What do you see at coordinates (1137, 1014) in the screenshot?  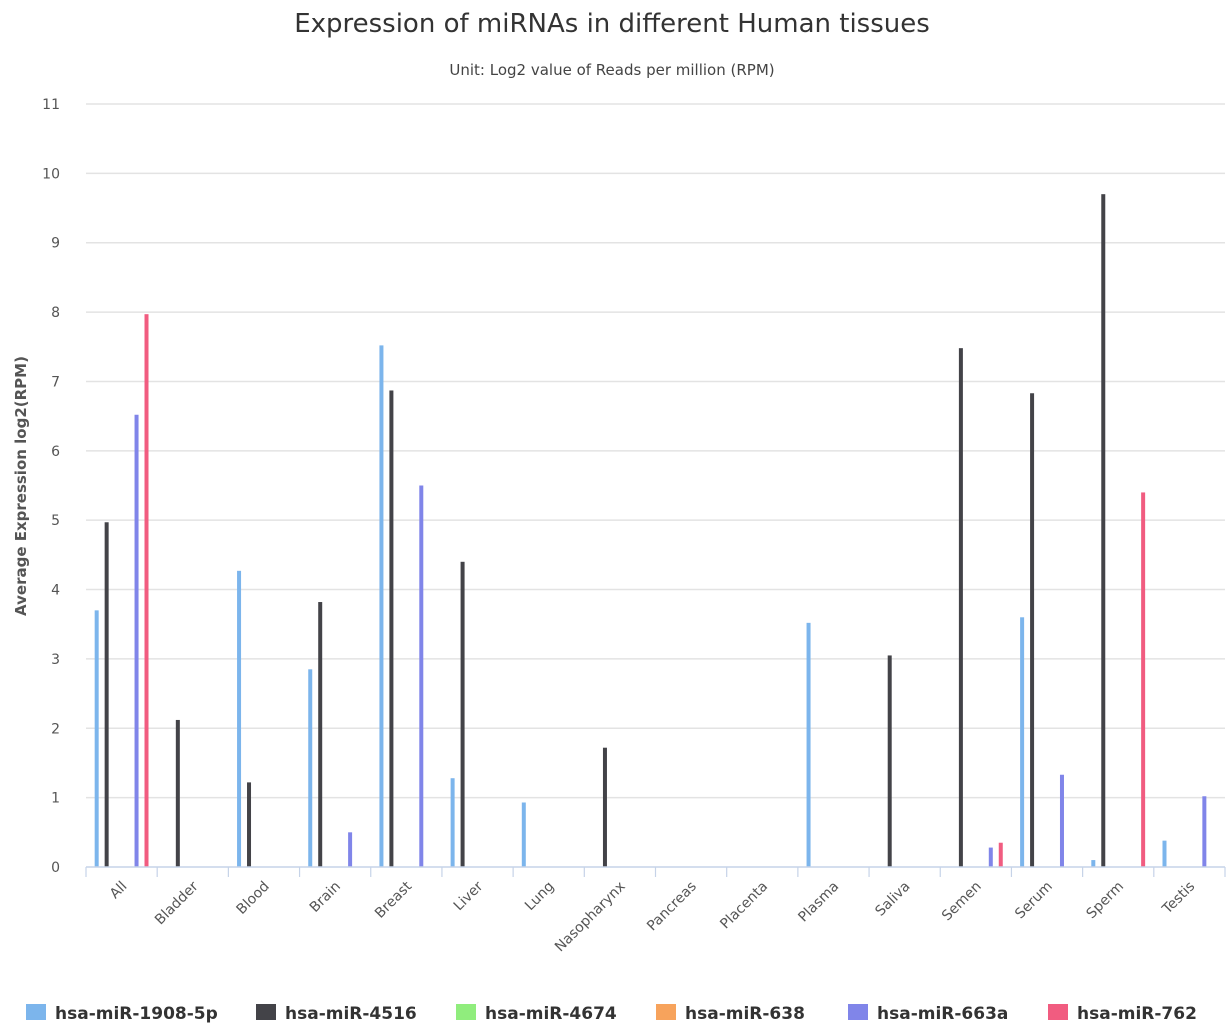 I see `legend-label: hsa-miR-762` at bounding box center [1137, 1014].